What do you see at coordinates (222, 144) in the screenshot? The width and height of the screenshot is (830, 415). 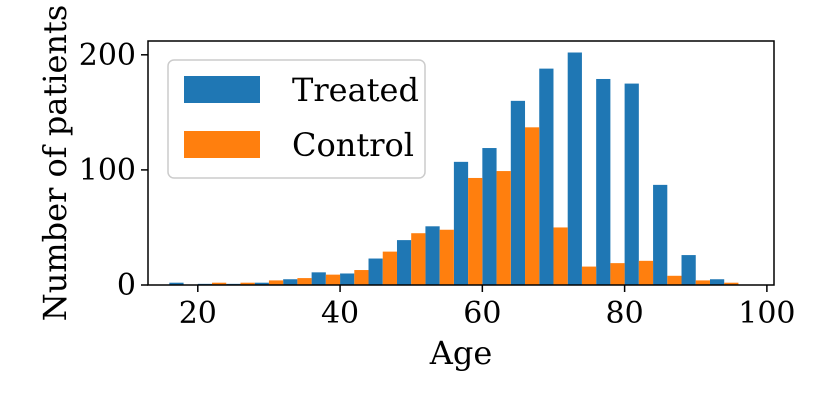 I see `legend-swatch-control` at bounding box center [222, 144].